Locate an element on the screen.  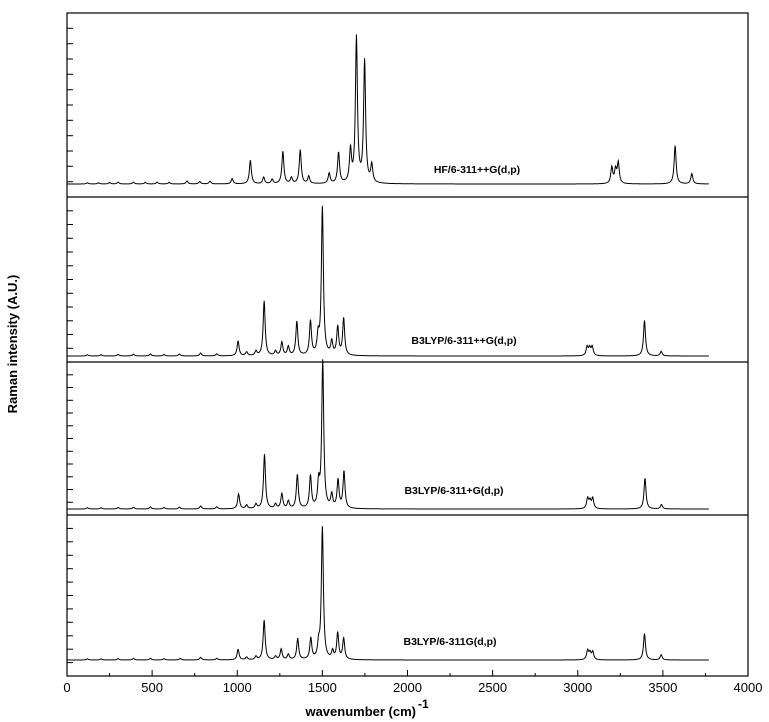
series-label-1: HF/6-311++G(d,p) is located at coordinates (477, 170).